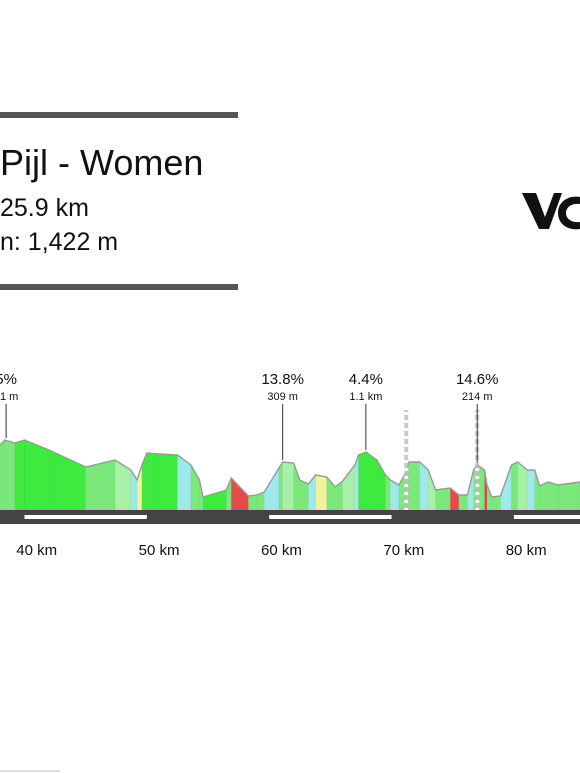 This screenshot has height=773, width=580. Describe the element at coordinates (282, 379) in the screenshot. I see `climb-gradient-label: 13.8%` at that location.